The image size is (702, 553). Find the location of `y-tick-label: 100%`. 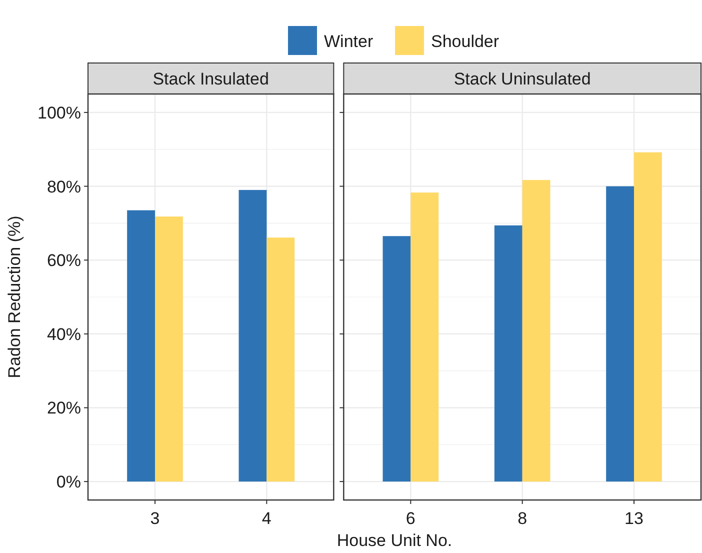

y-tick-label: 100% is located at coordinates (59, 112).